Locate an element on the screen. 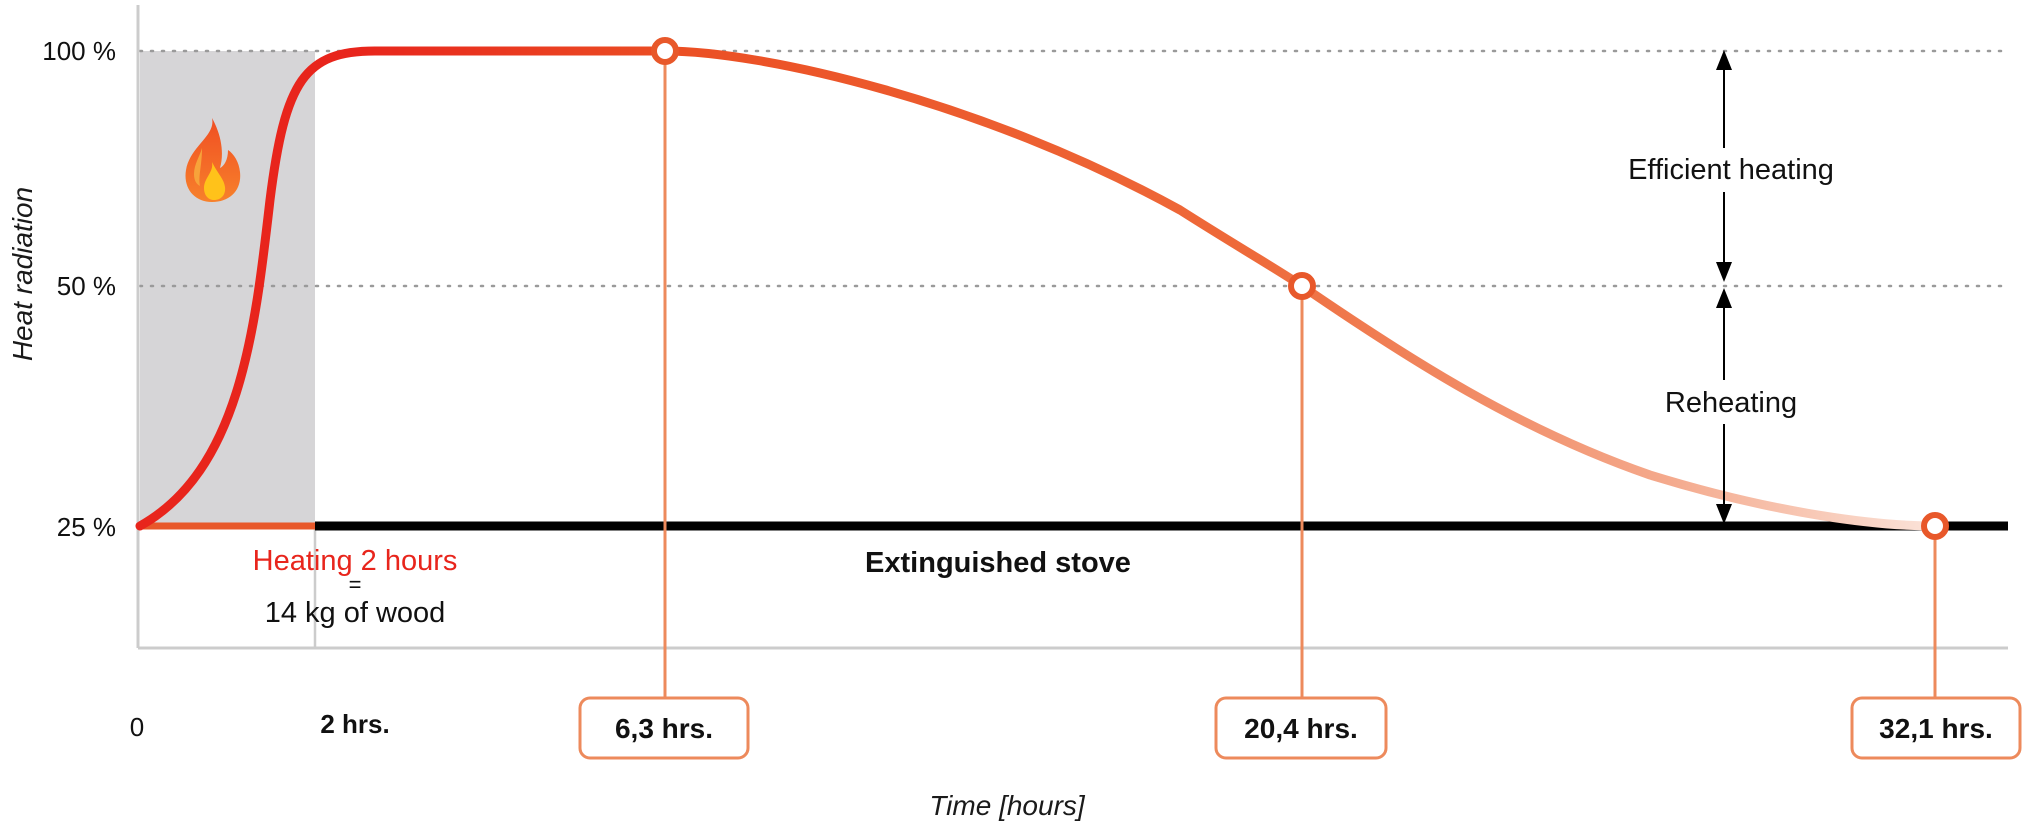  y-axis-title: Heat radiation is located at coordinates (22, 274).